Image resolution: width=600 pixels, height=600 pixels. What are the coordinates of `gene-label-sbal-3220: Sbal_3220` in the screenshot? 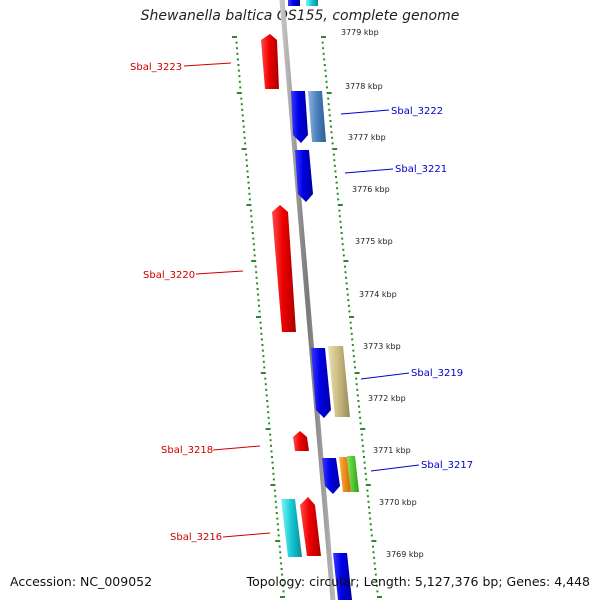 It's located at (169, 275).